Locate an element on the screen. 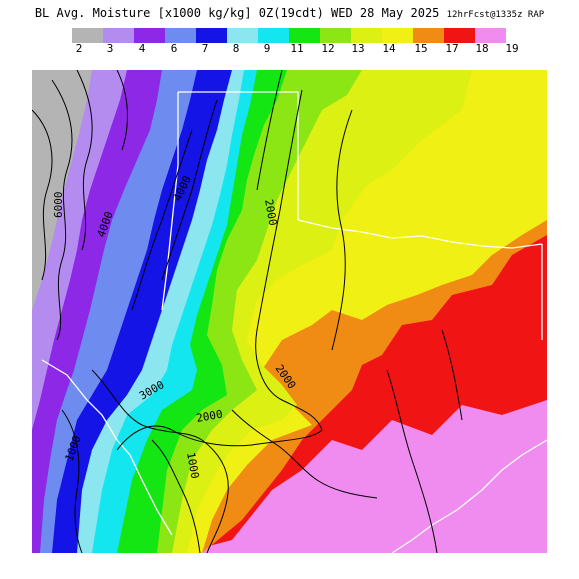 The width and height of the screenshot is (579, 579). legend-tick: 7 is located at coordinates (205, 48).